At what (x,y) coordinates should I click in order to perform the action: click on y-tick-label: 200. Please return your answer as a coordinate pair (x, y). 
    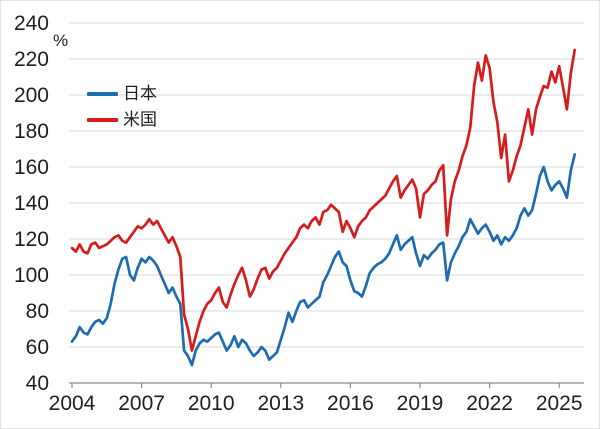
    Looking at the image, I should click on (31, 95).